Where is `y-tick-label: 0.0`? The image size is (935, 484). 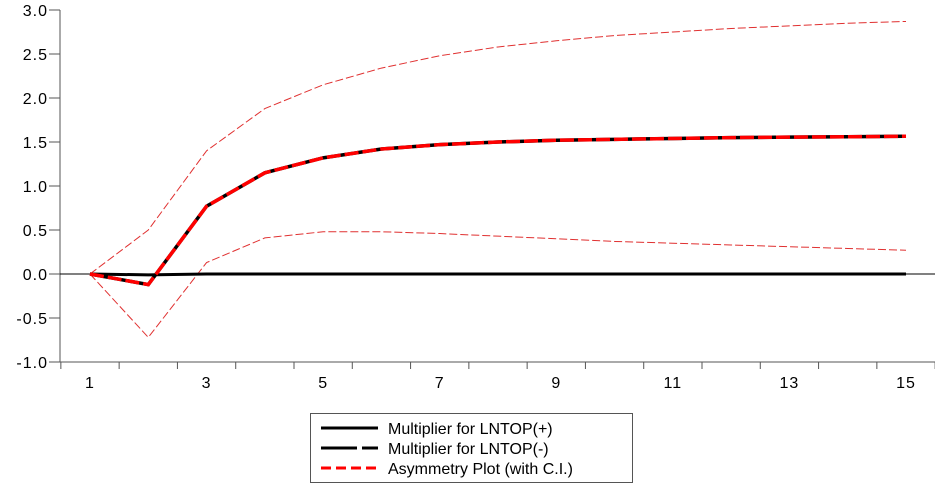 y-tick-label: 0.0 is located at coordinates (35, 275).